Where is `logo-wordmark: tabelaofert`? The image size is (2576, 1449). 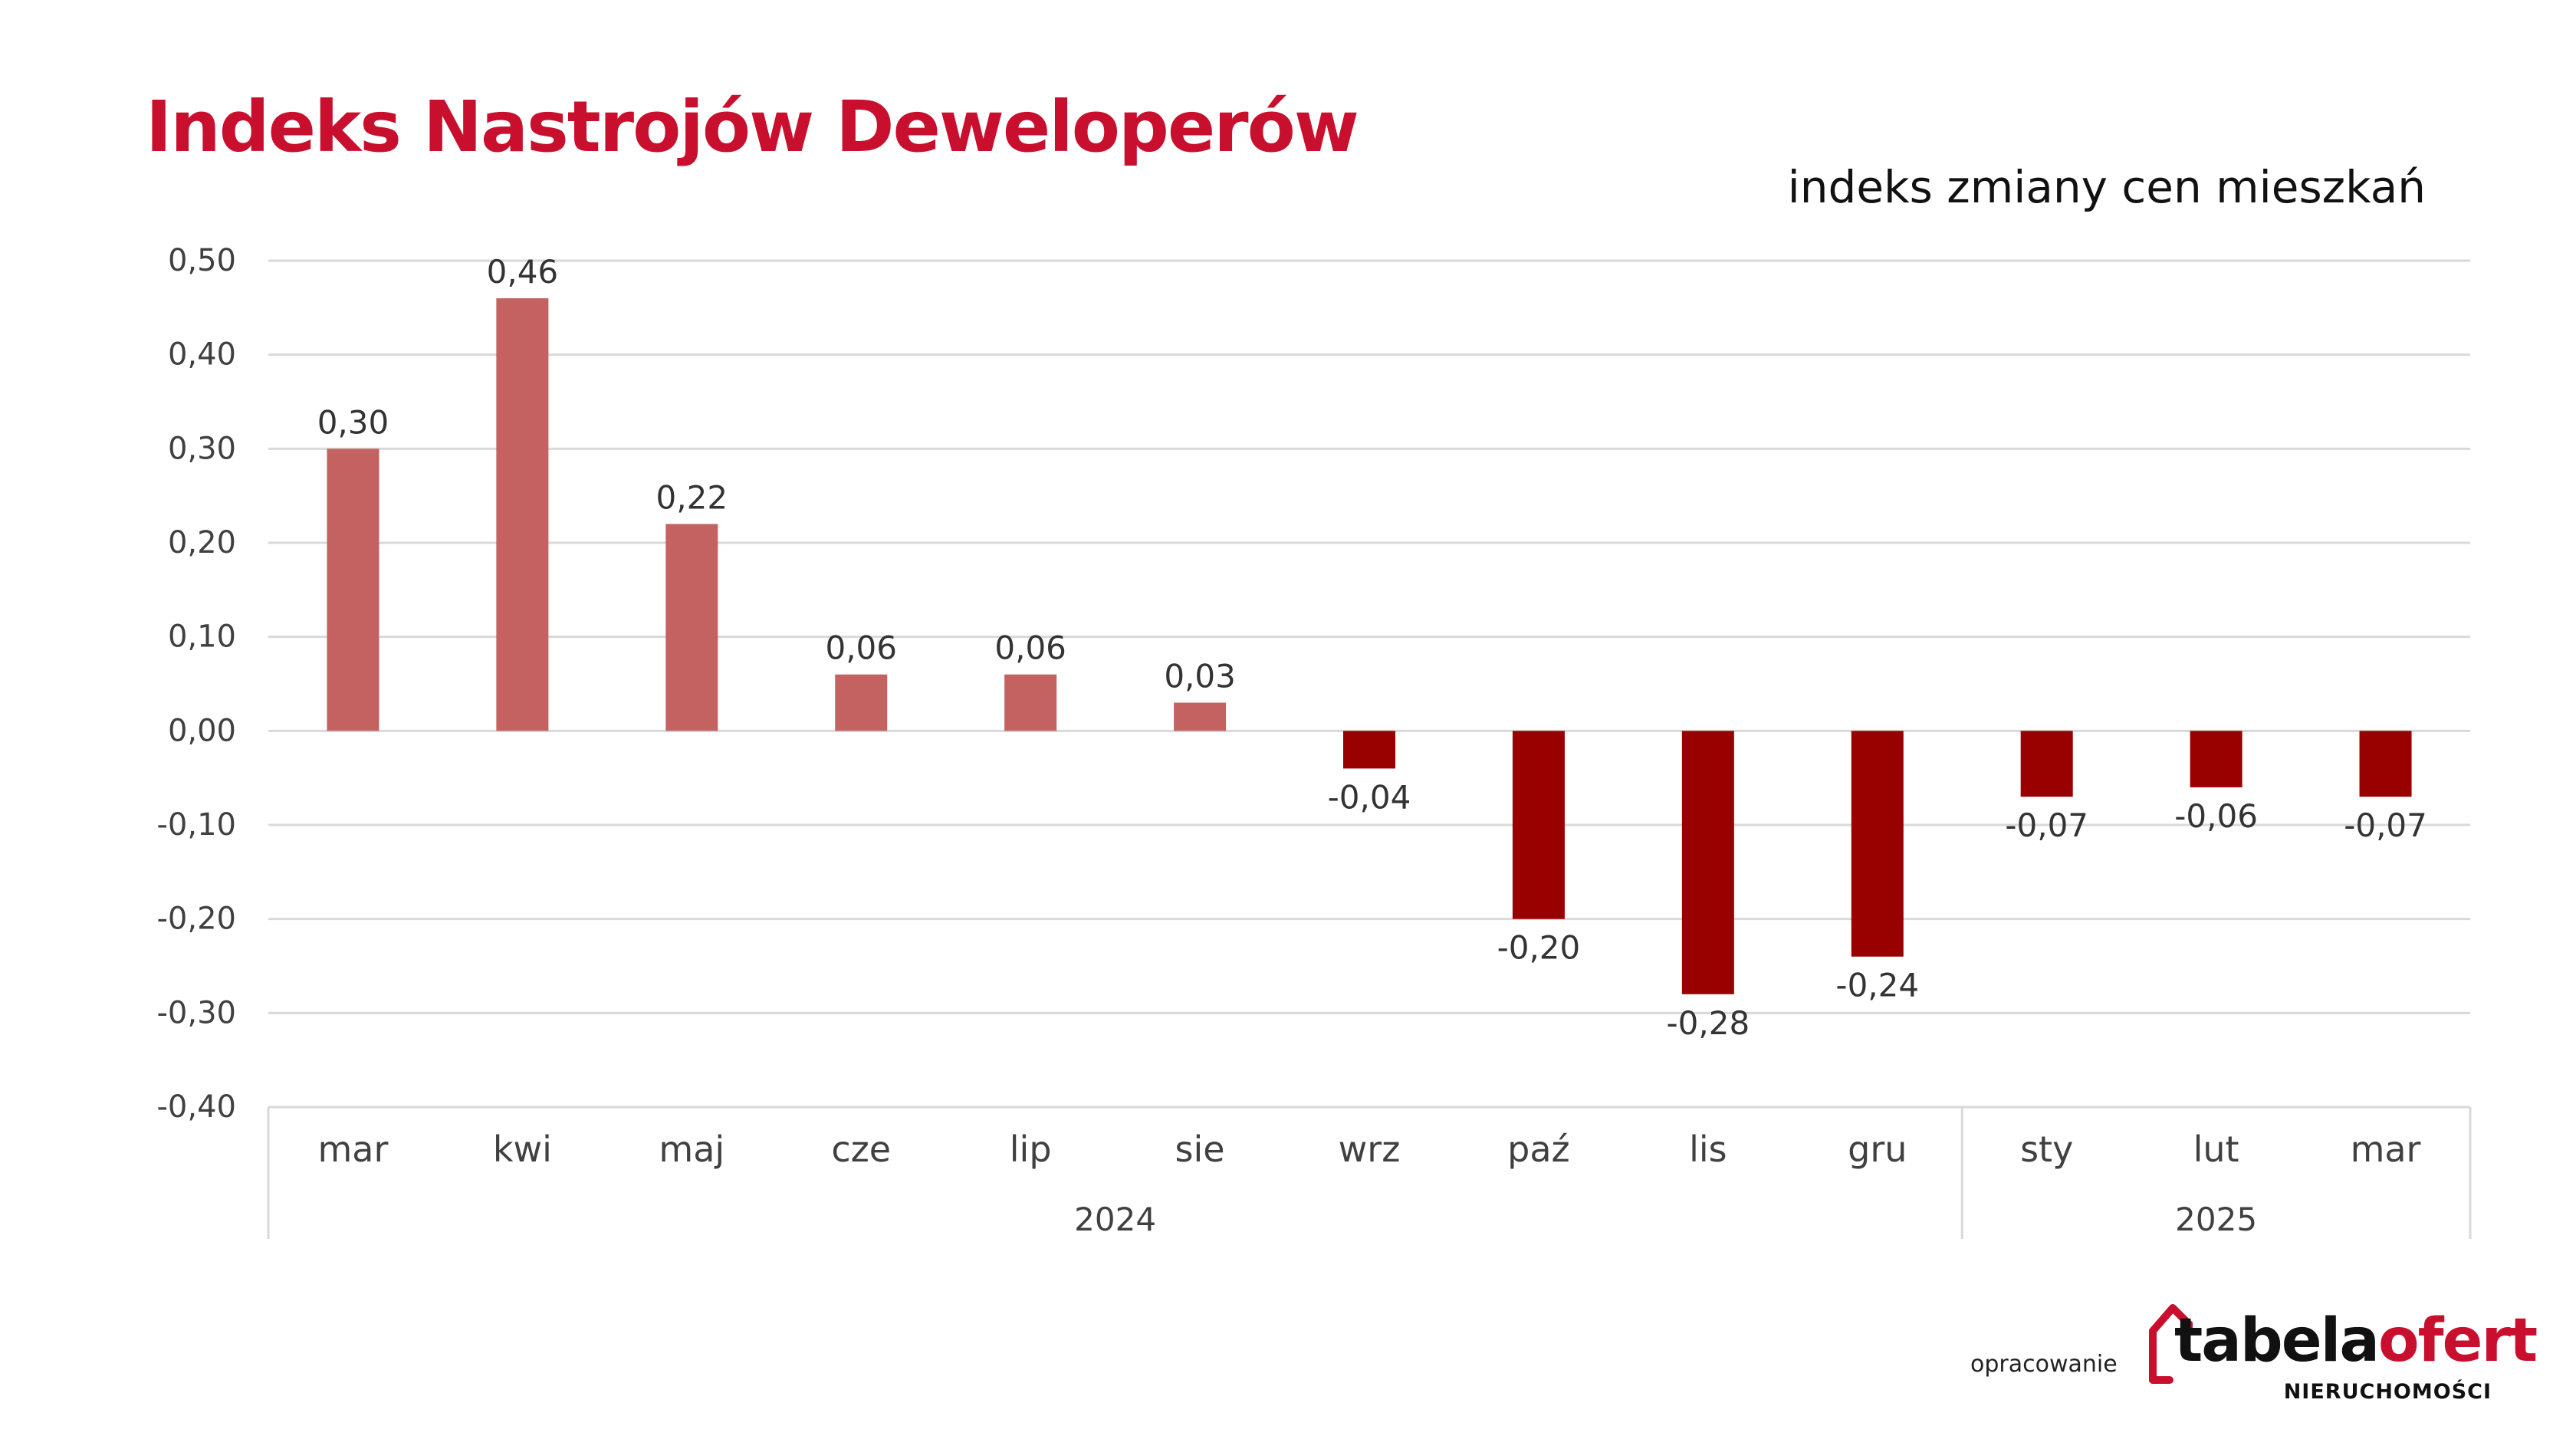
logo-wordmark: tabelaofert is located at coordinates (2356, 1341).